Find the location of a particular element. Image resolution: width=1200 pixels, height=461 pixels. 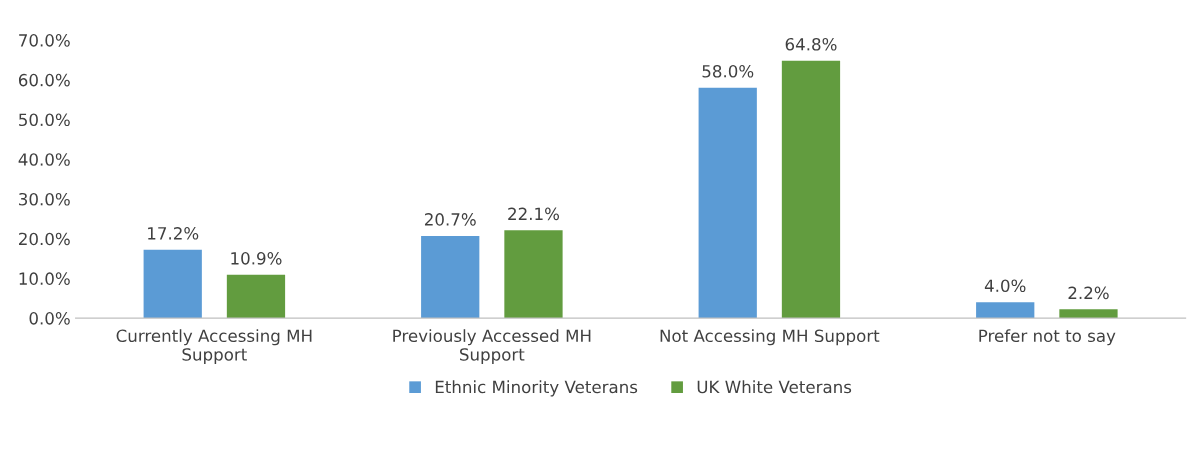

x-tick-label: Currently Accessing MH Support is located at coordinates (214, 346).